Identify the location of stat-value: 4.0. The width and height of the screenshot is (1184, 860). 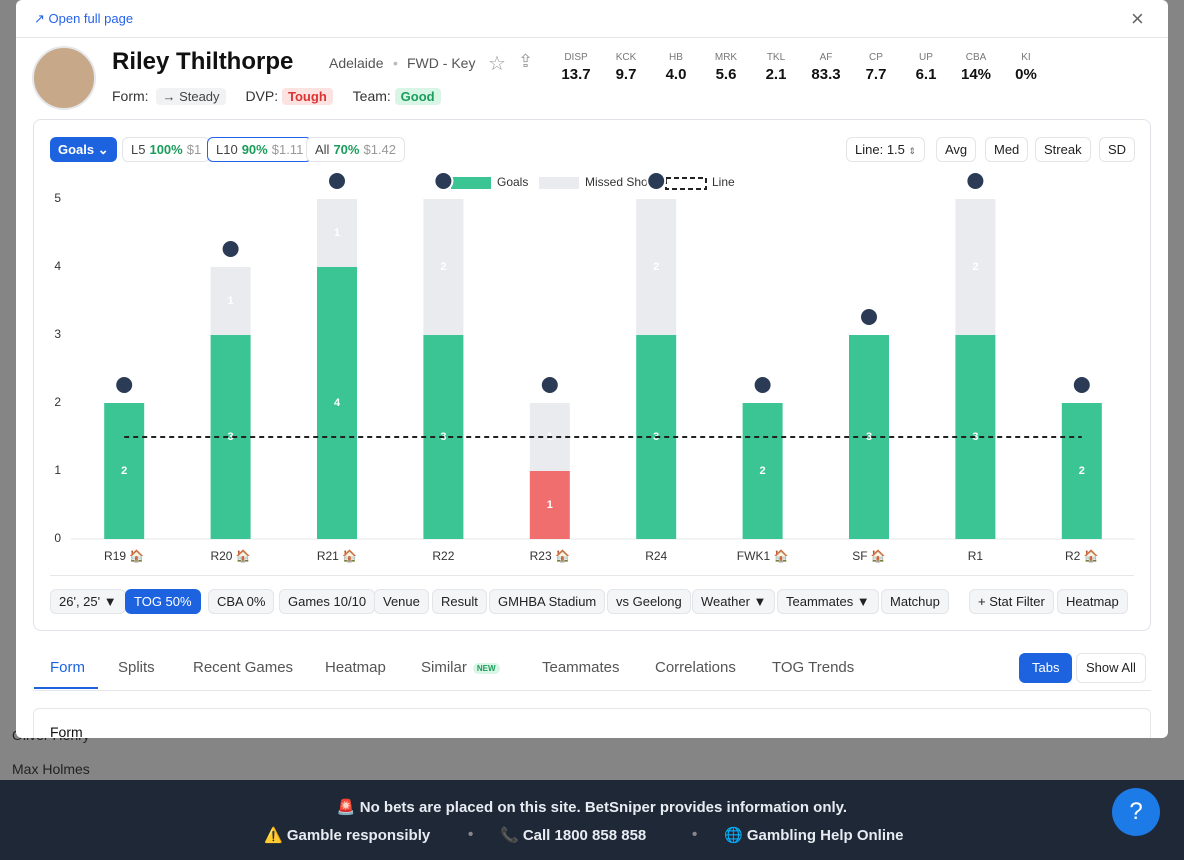
(676, 74).